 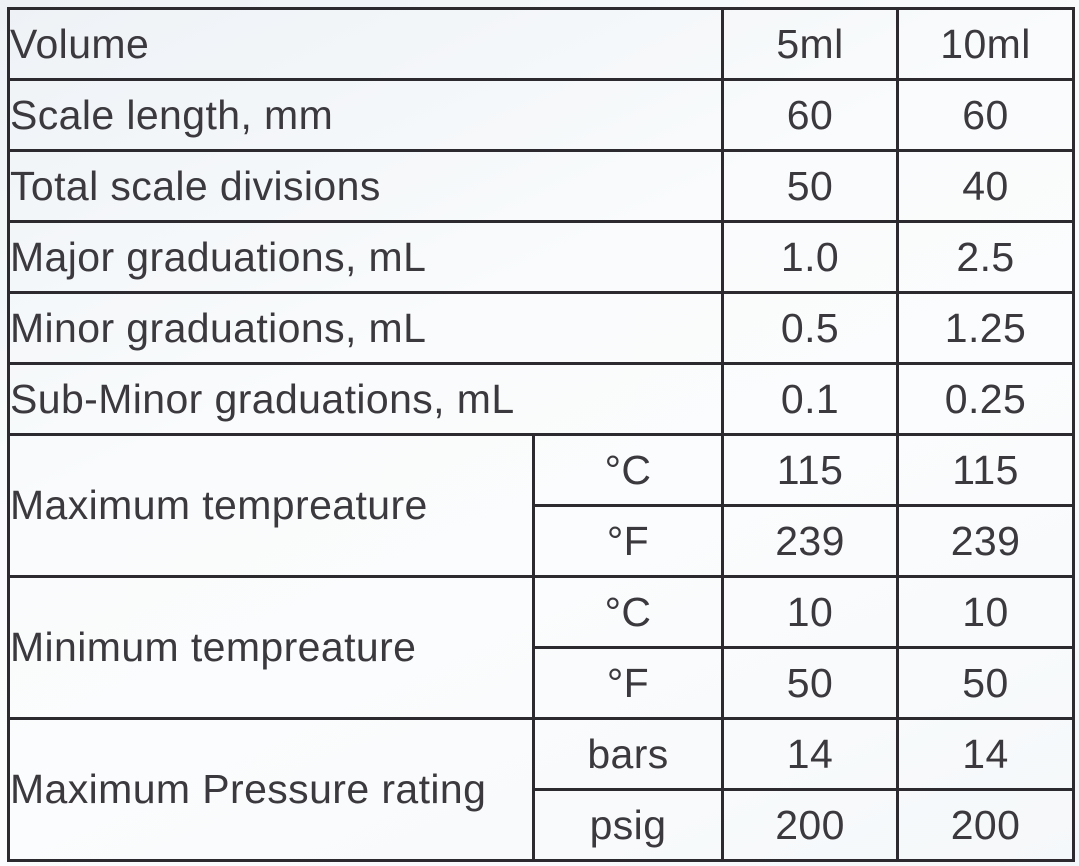 I want to click on table-row-scale-length: Scale length, mm 60 60, so click(x=541, y=115).